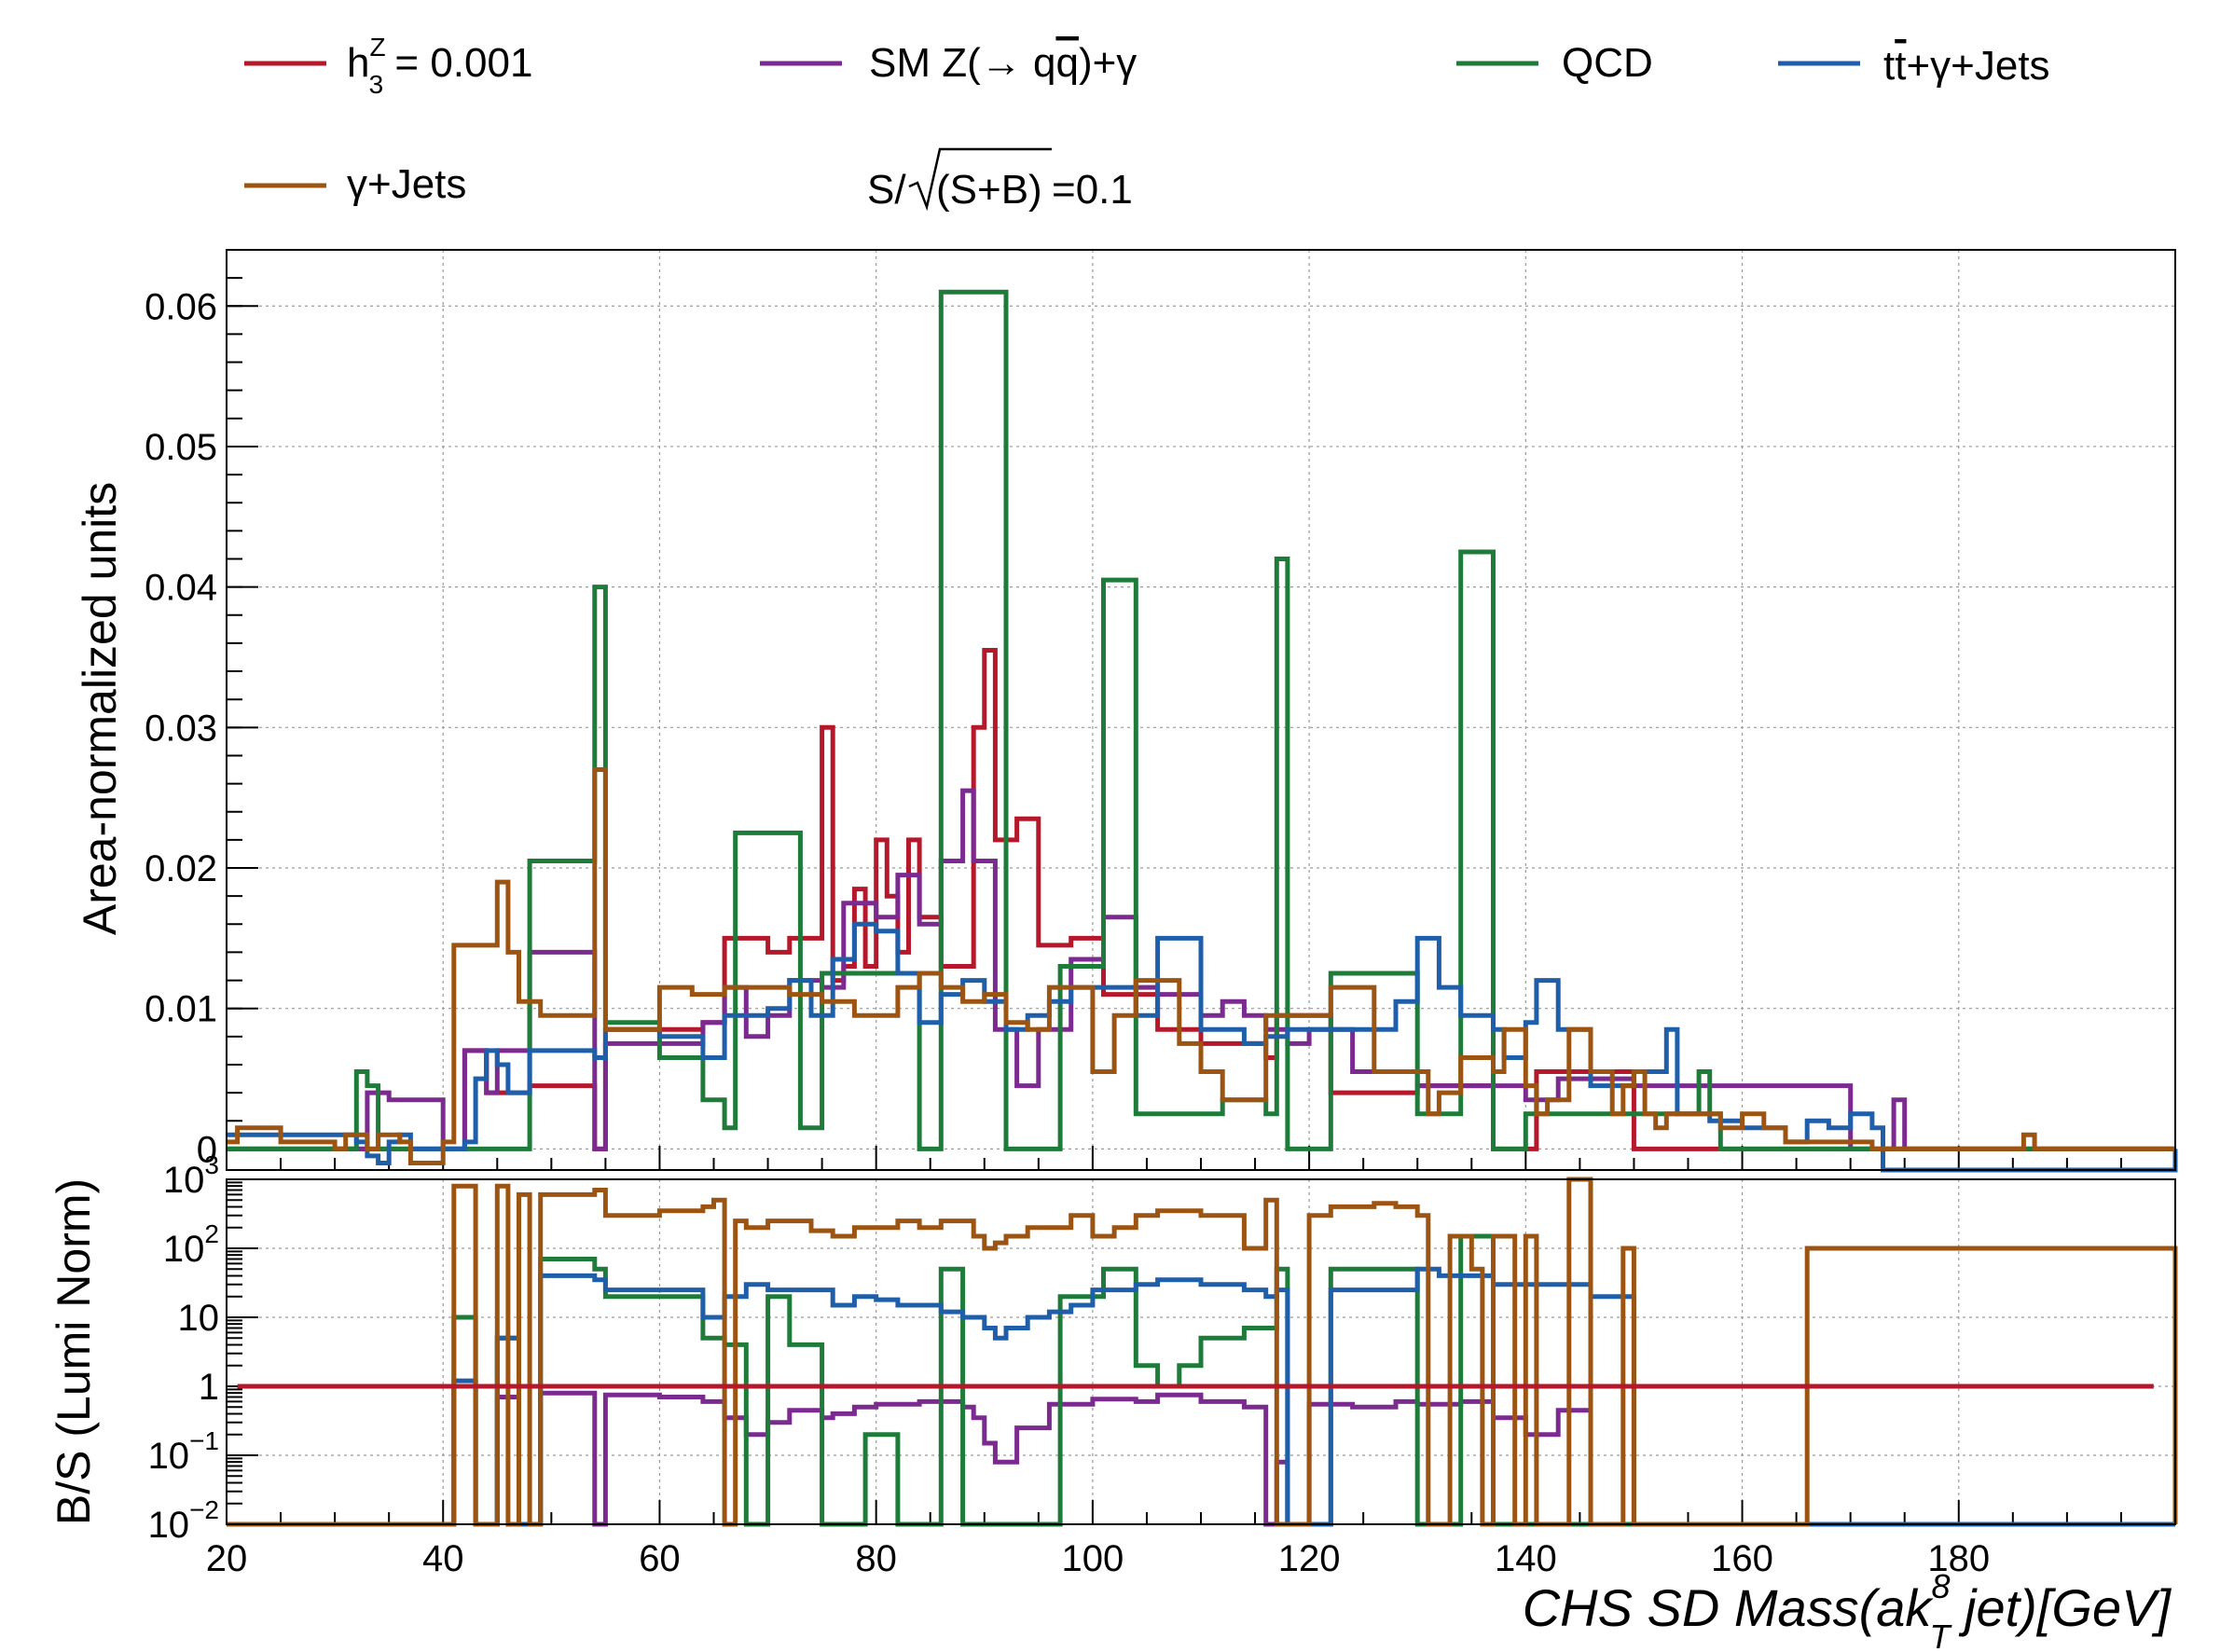  What do you see at coordinates (100, 709) in the screenshot?
I see `top-panel-y-axis-title: Area-normalized units` at bounding box center [100, 709].